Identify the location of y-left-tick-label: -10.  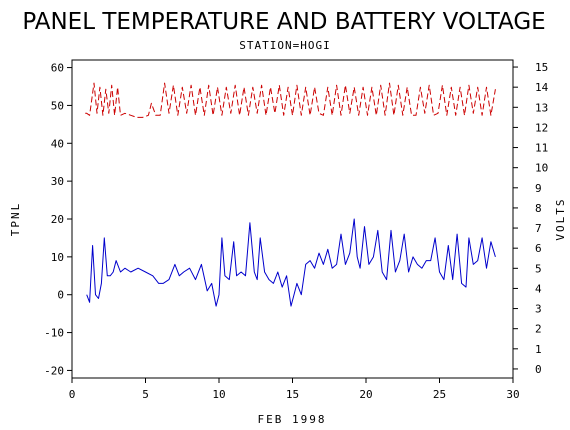
(54, 333).